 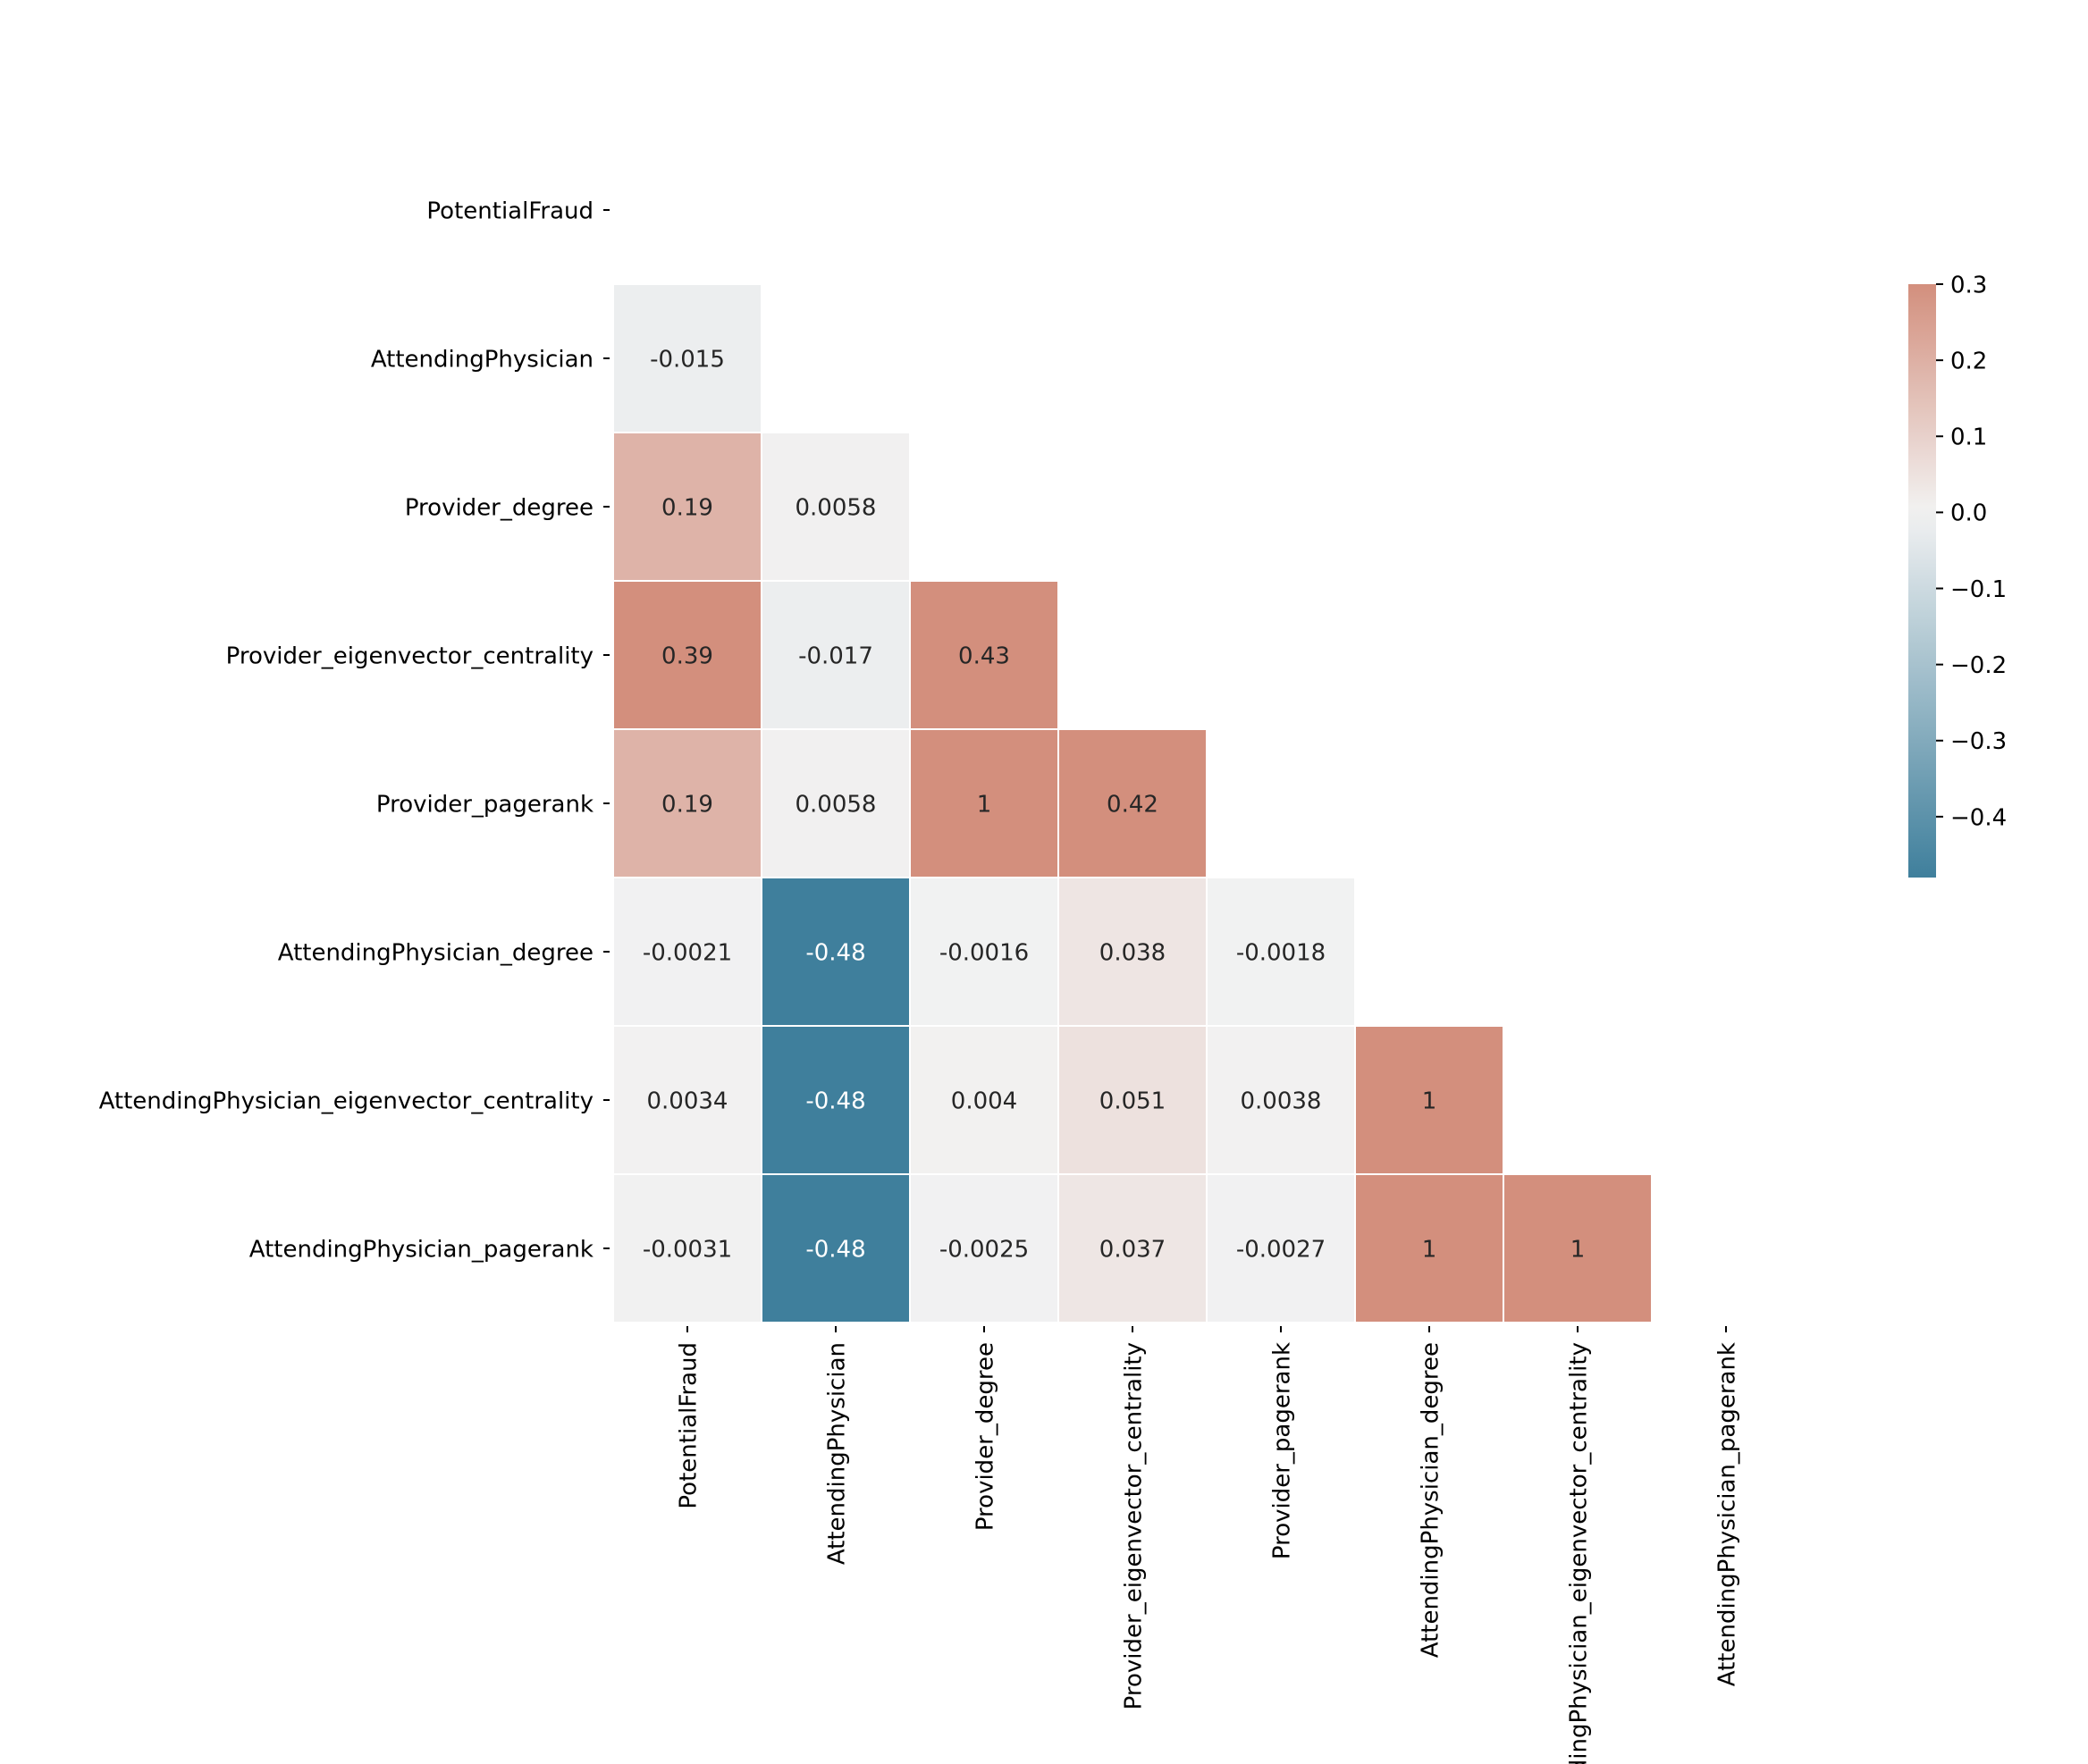 I want to click on colorbar-tick-label: 0.2, so click(x=1968, y=361).